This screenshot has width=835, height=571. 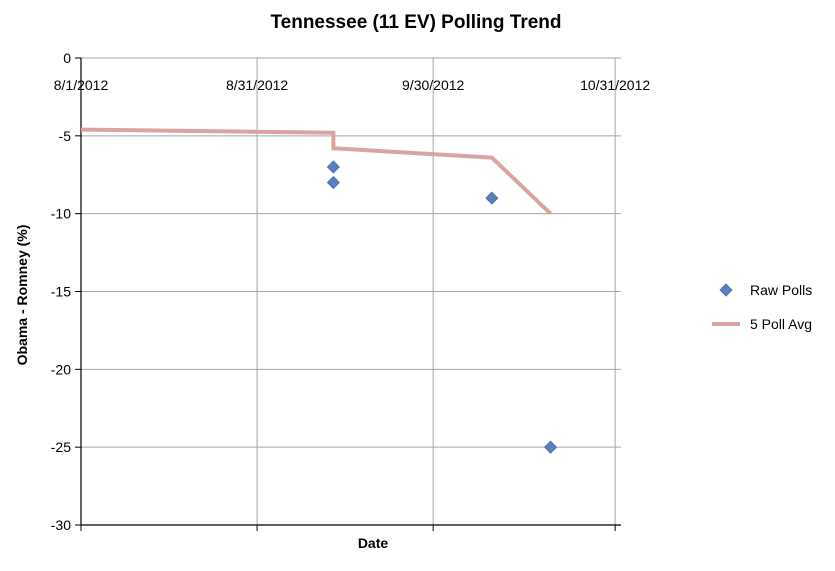 What do you see at coordinates (22, 295) in the screenshot?
I see `y-axis-title: Obama - Romney (%)` at bounding box center [22, 295].